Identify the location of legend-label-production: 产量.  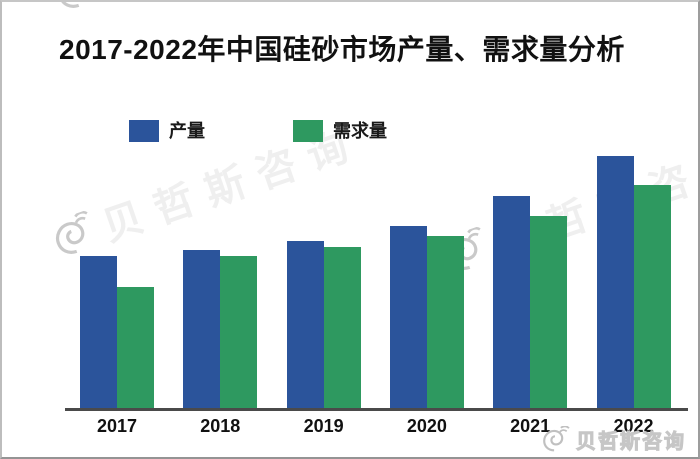
(187, 131).